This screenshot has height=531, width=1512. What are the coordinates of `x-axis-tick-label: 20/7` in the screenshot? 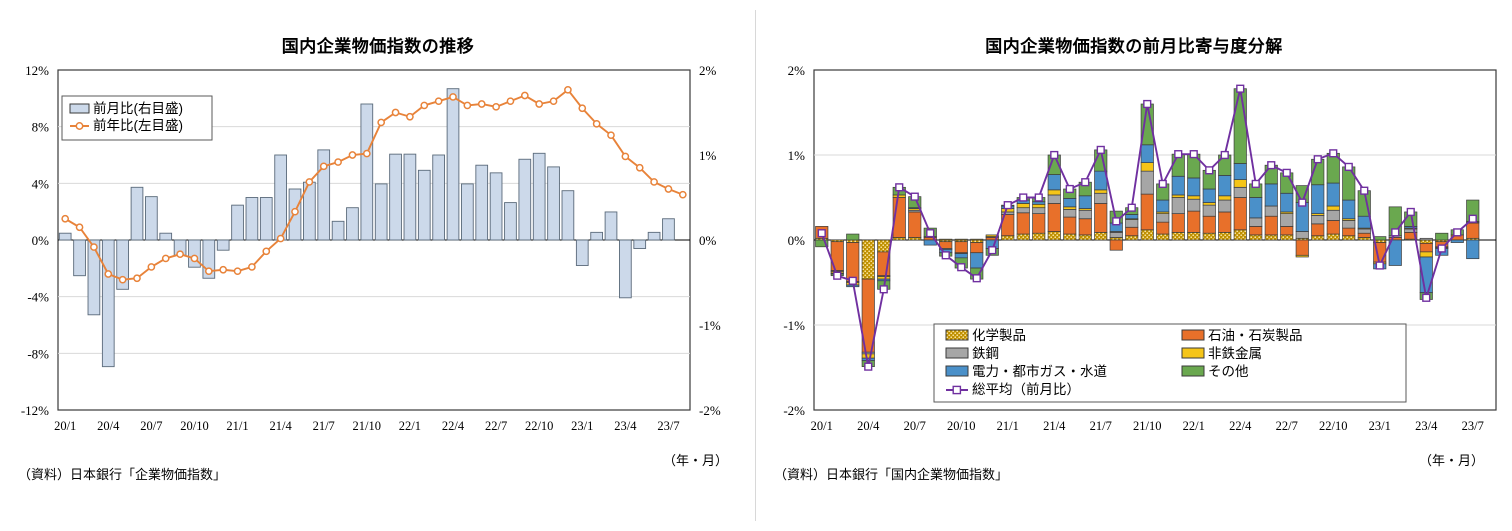 It's located at (915, 426).